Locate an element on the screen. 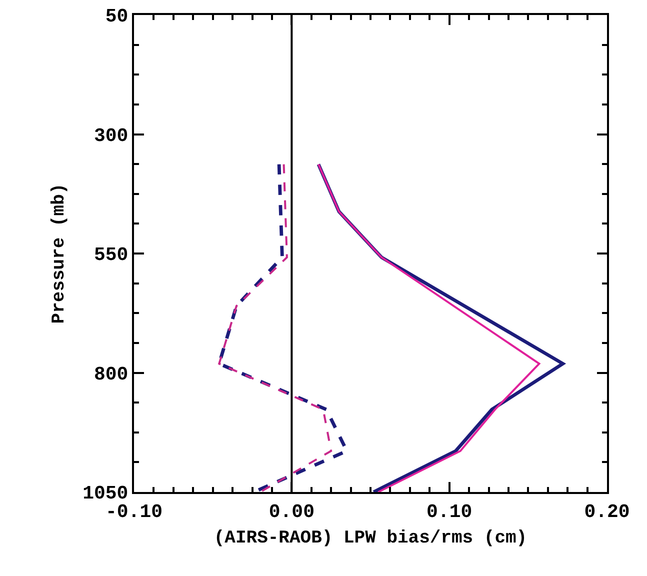 The height and width of the screenshot is (576, 647). x-axis-title: (AIRS-RAOB) LPW bias/rms (cm) is located at coordinates (371, 538).